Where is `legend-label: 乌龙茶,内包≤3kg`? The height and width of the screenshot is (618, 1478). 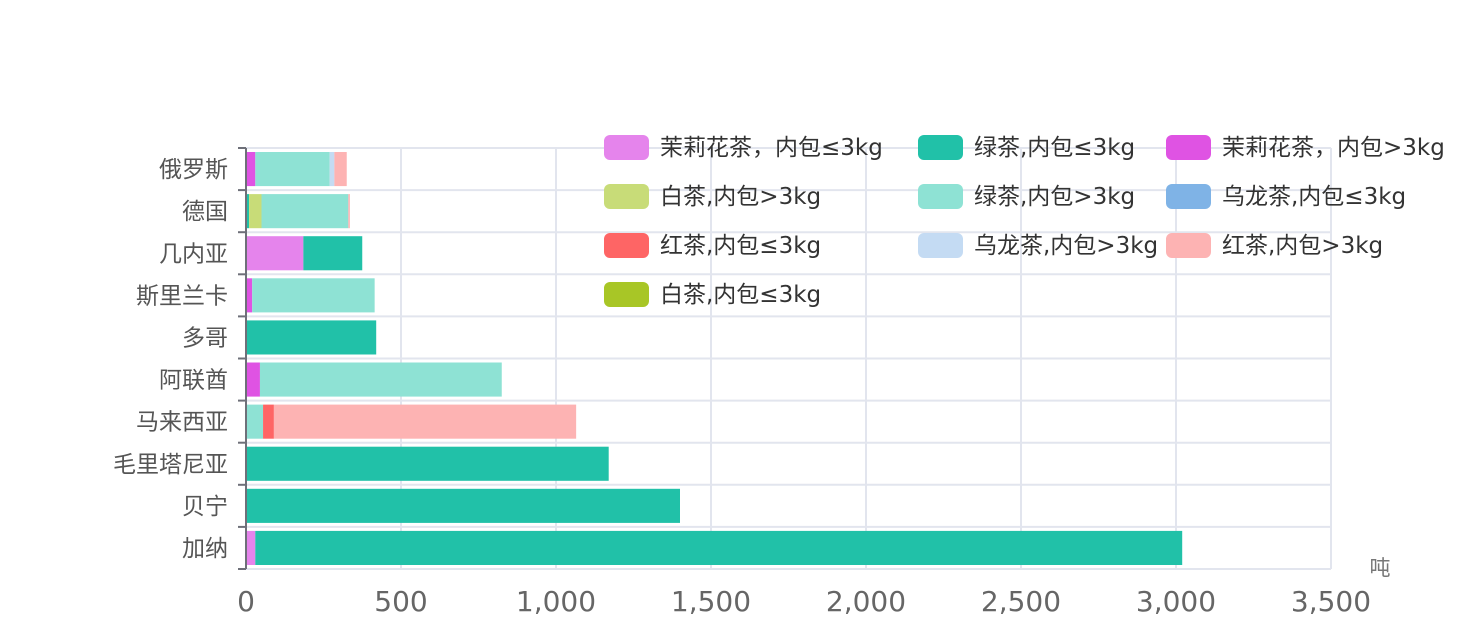
legend-label: 乌龙茶,内包≤3kg is located at coordinates (1314, 197).